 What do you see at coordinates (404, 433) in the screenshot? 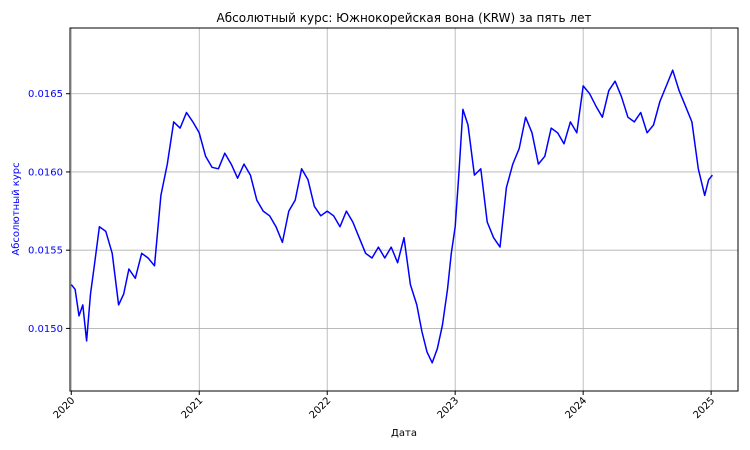
I see `x-axis-label: Дата` at bounding box center [404, 433].